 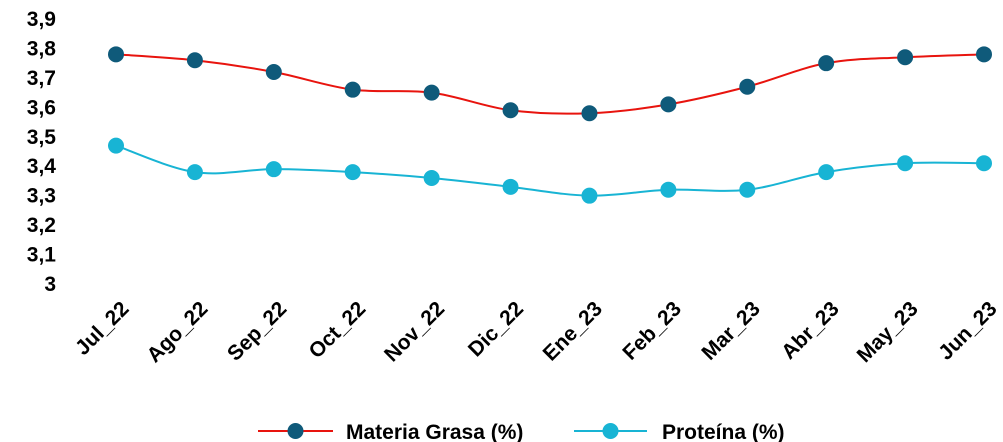 What do you see at coordinates (573, 331) in the screenshot?
I see `x-tick-label: Ene_23` at bounding box center [573, 331].